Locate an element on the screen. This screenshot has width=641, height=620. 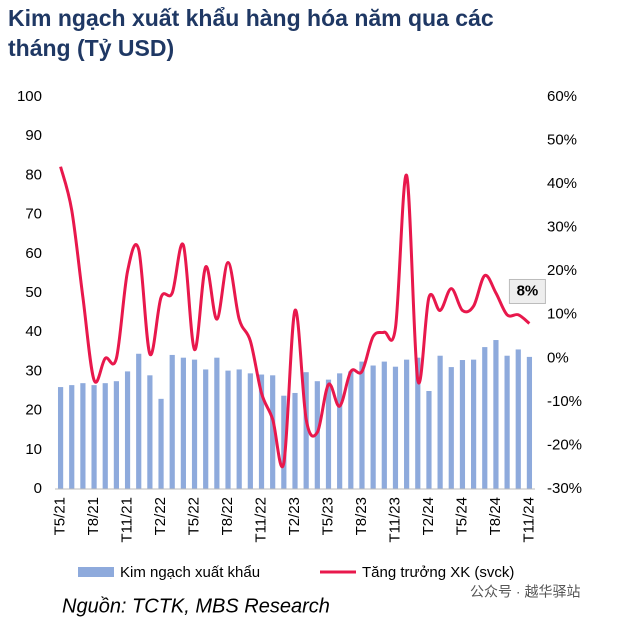
y2-tick-label: -30% is located at coordinates (564, 488).